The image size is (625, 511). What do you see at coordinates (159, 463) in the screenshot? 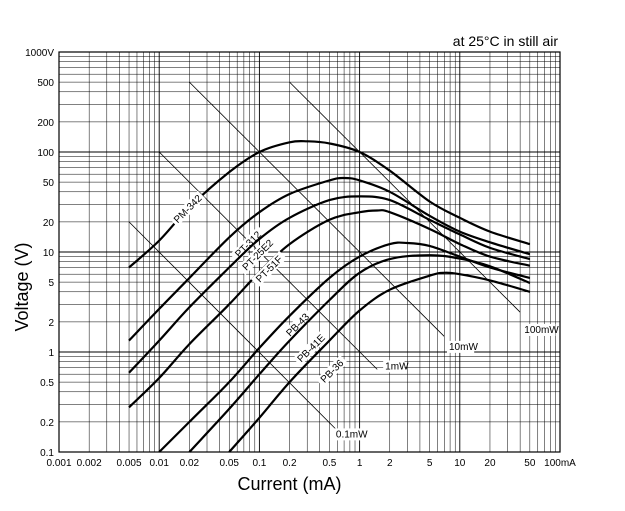
I see `x-tick-label: 0.01` at bounding box center [159, 463].